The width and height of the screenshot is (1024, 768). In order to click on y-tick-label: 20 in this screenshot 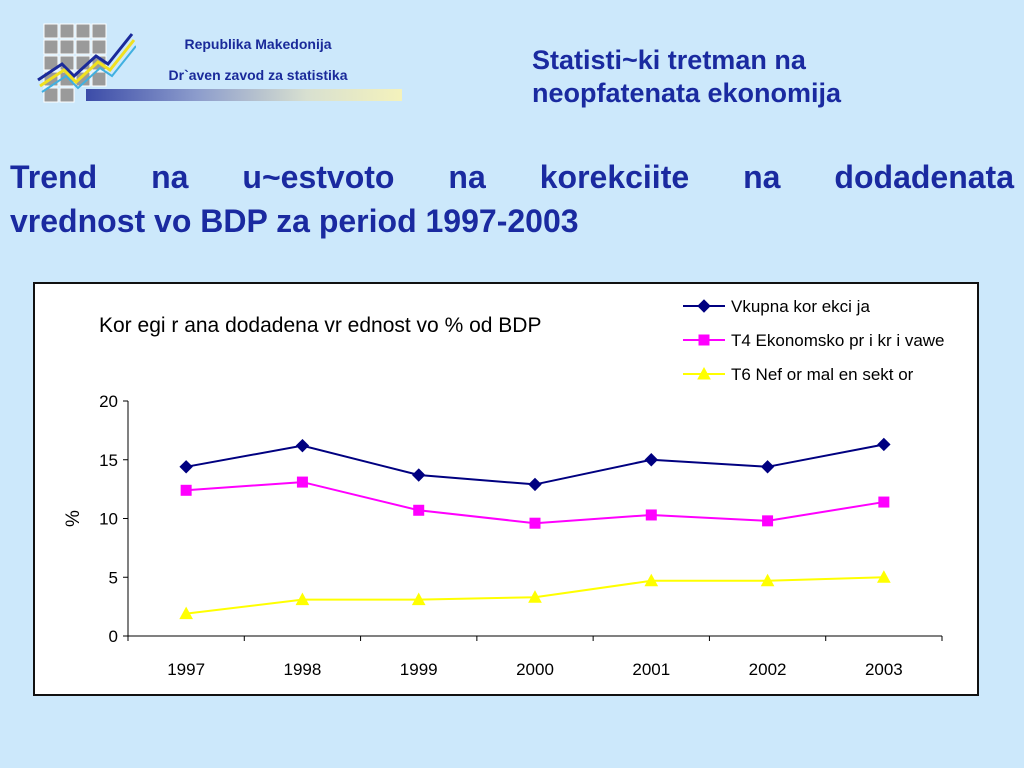, I will do `click(108, 401)`.